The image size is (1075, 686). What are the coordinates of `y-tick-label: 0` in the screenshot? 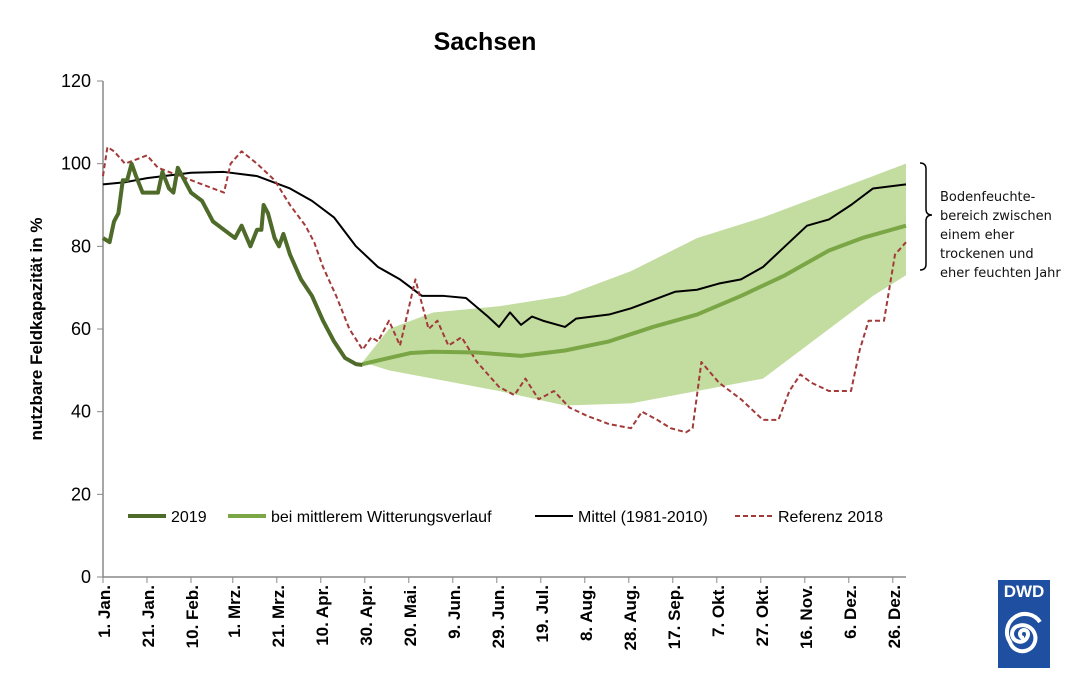 It's located at (86, 577).